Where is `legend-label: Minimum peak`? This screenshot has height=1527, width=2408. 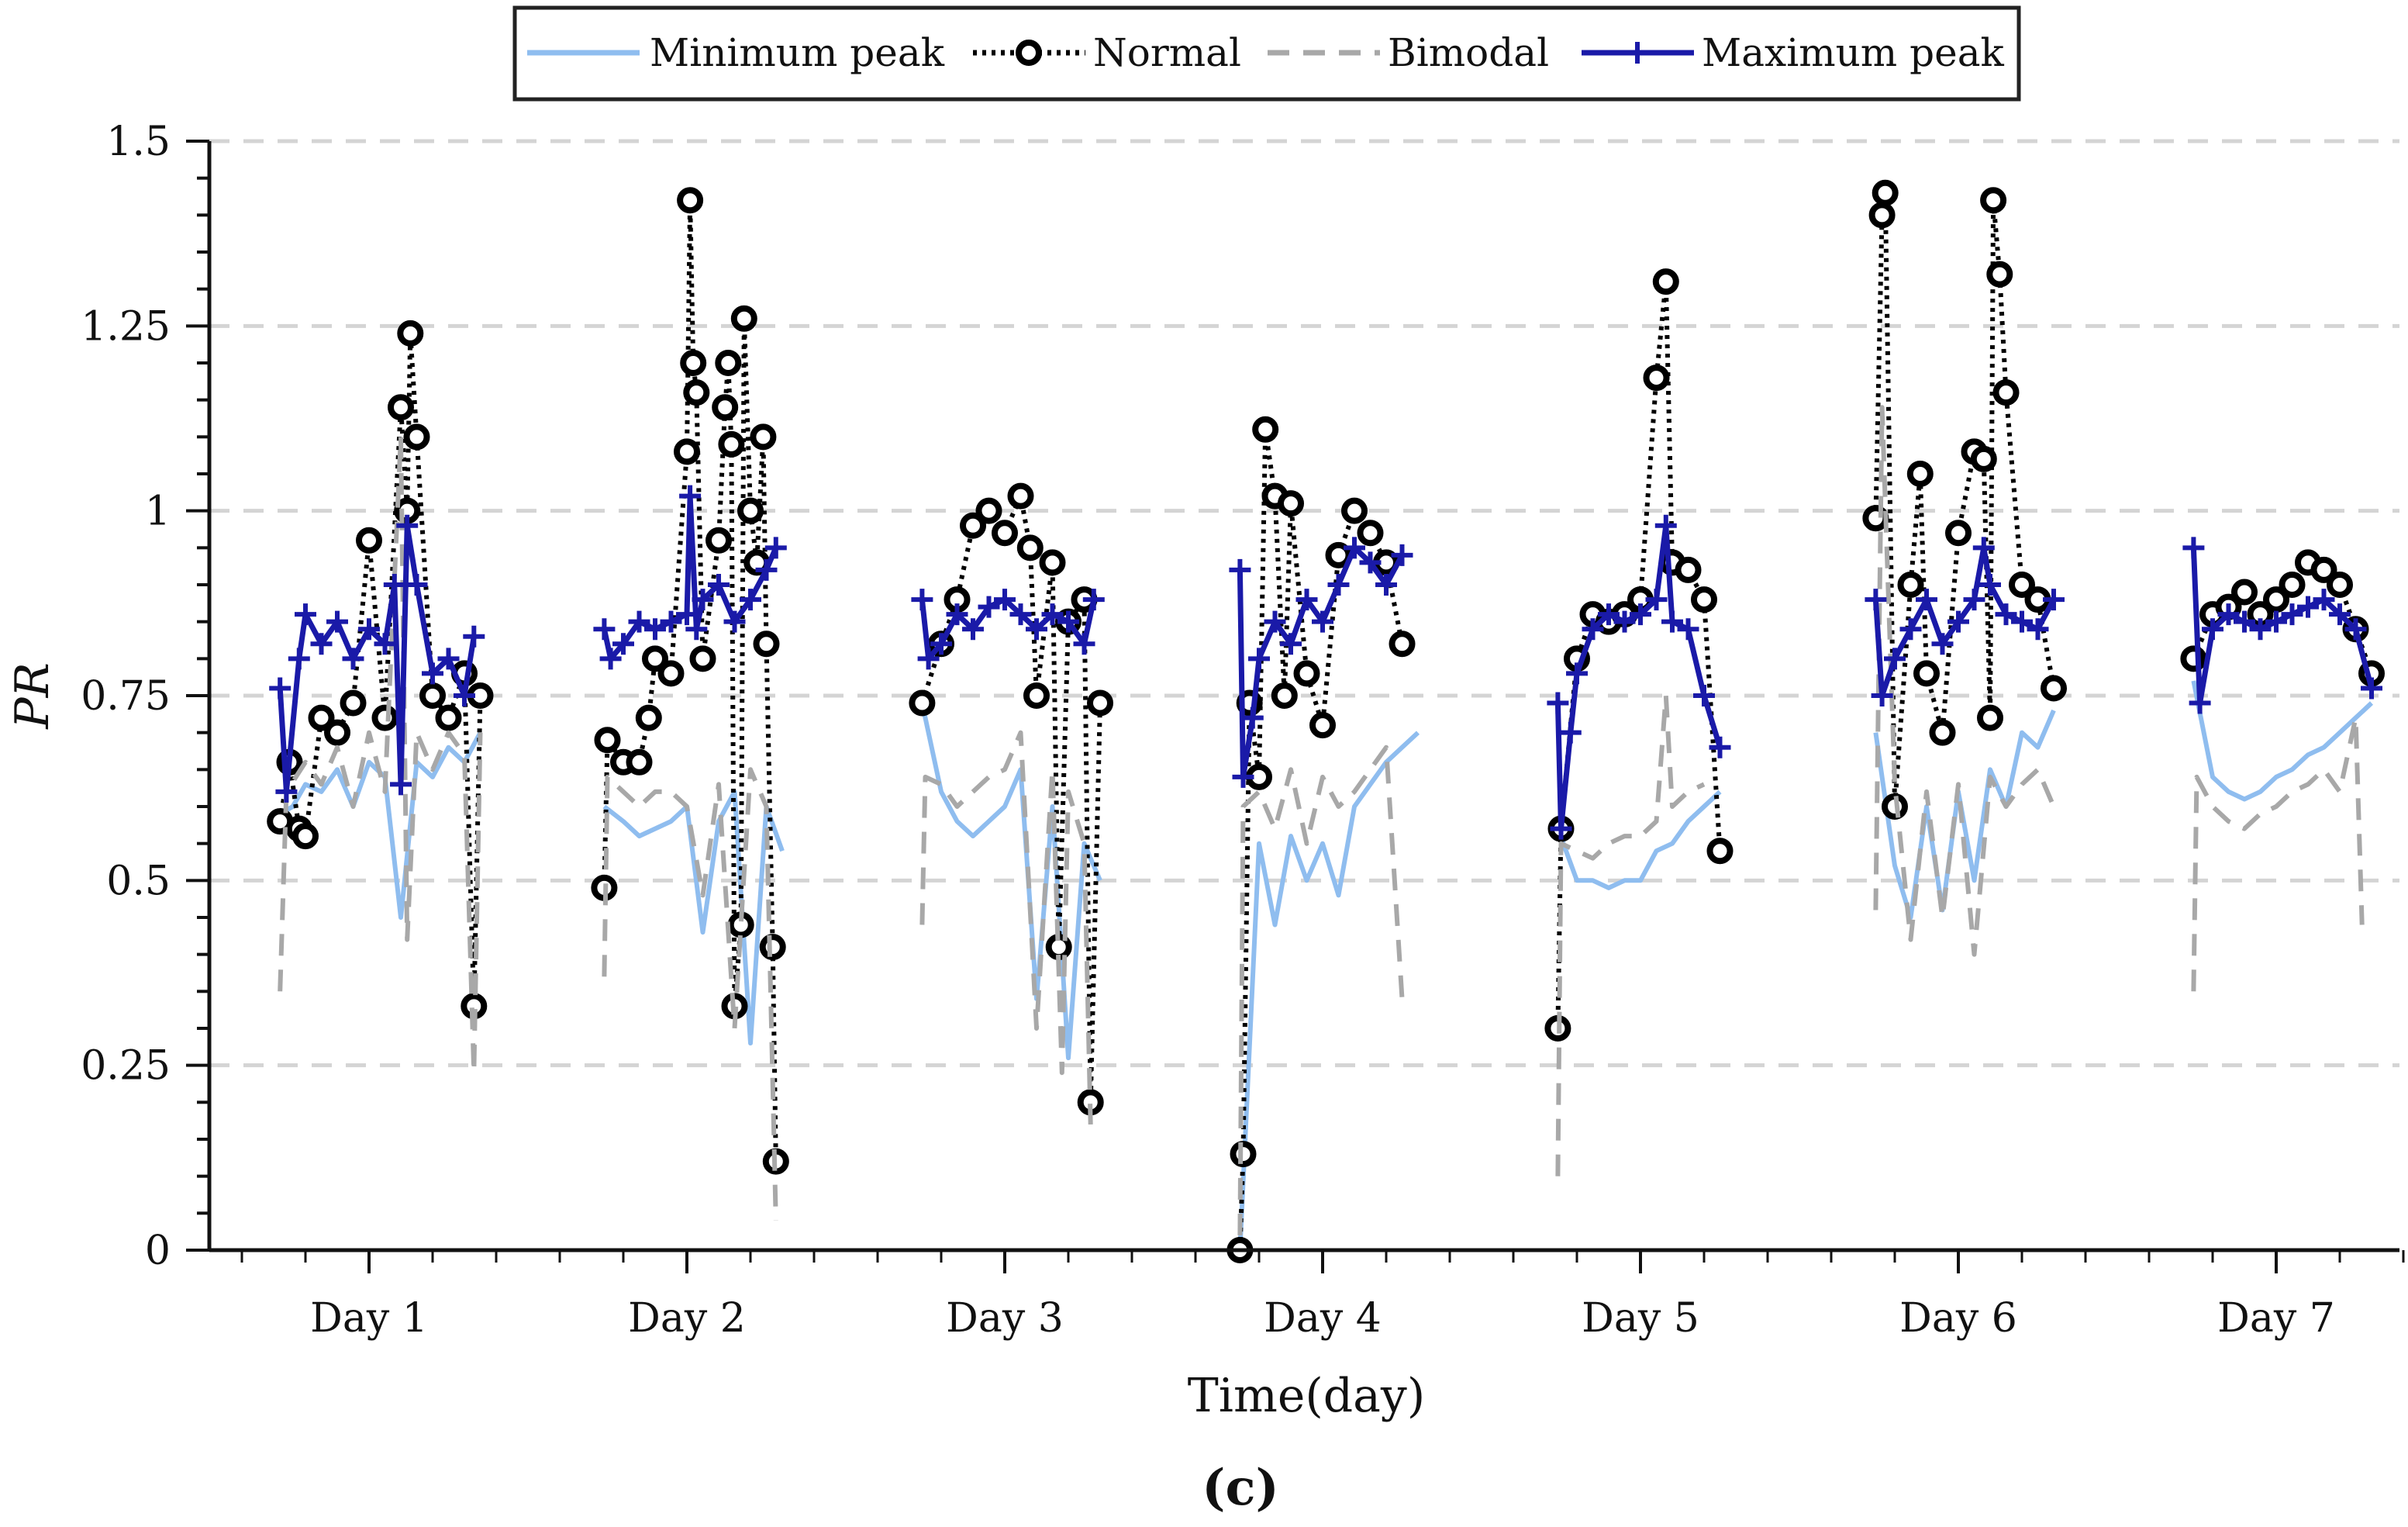 legend-label: Minimum peak is located at coordinates (797, 53).